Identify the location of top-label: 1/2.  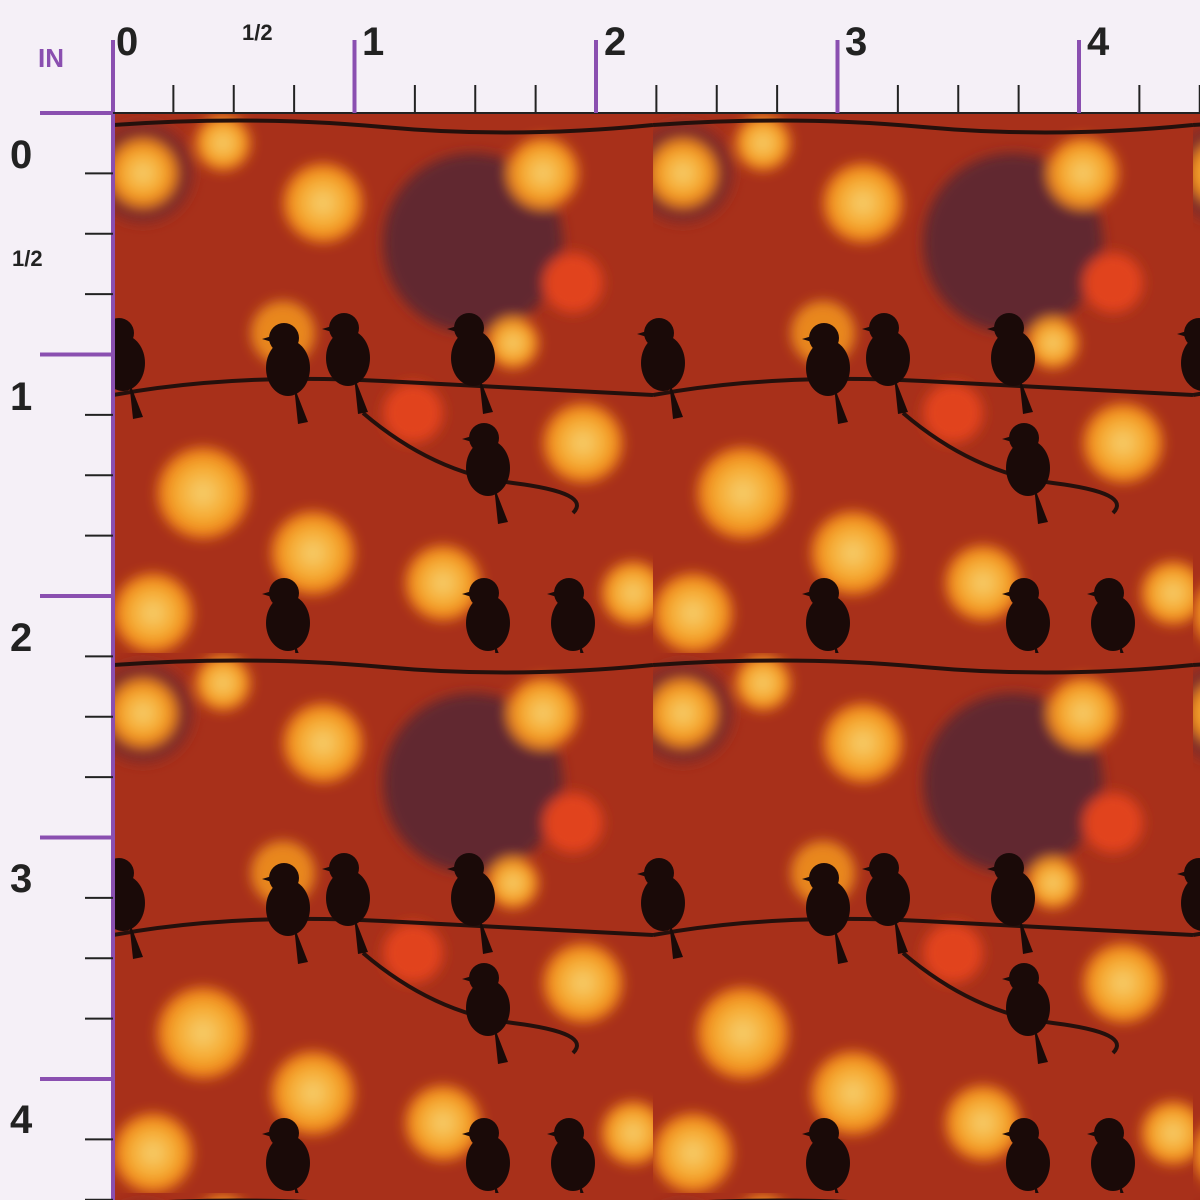
(257, 32).